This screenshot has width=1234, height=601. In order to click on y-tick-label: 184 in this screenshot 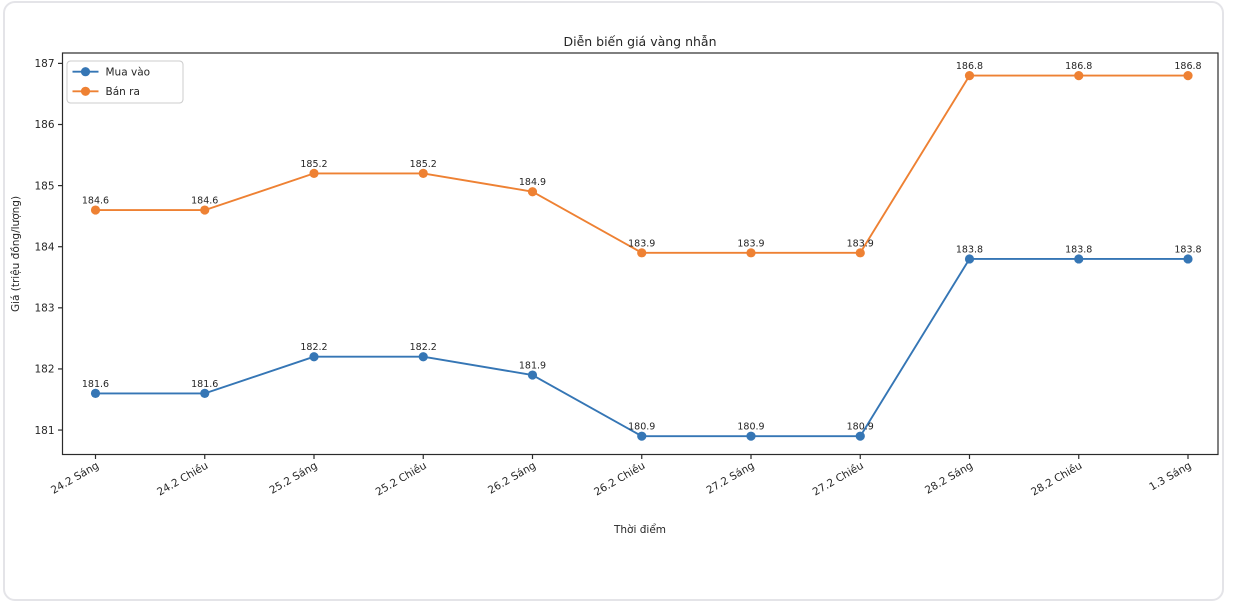, I will do `click(44, 247)`.